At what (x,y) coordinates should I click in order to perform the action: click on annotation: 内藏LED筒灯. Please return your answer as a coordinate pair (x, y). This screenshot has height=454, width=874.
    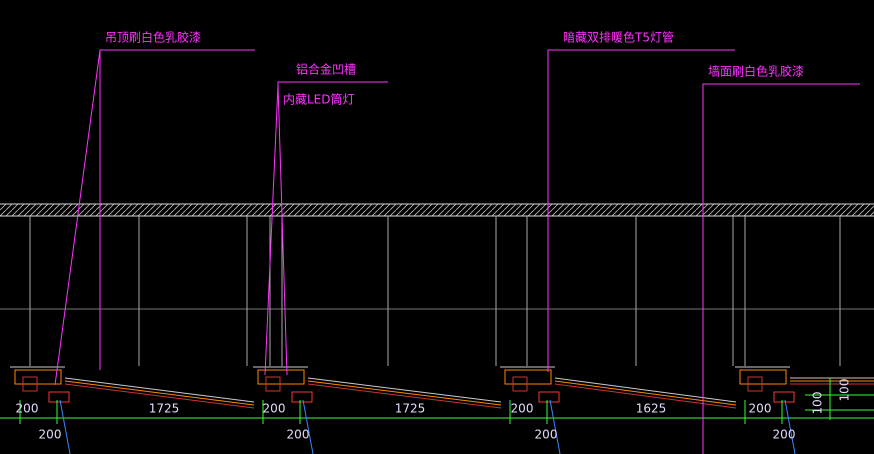
    Looking at the image, I should click on (319, 99).